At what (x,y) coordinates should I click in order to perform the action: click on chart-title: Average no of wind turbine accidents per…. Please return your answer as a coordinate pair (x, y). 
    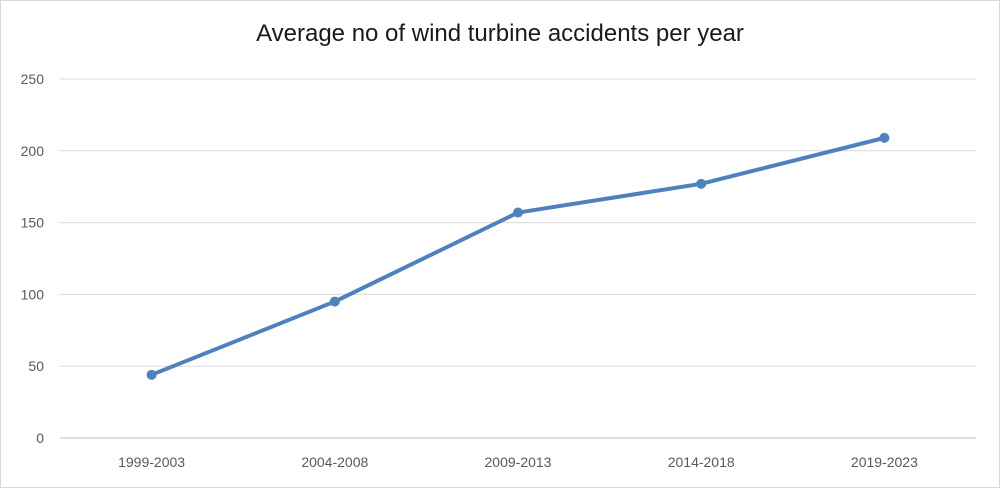
    Looking at the image, I should click on (500, 33).